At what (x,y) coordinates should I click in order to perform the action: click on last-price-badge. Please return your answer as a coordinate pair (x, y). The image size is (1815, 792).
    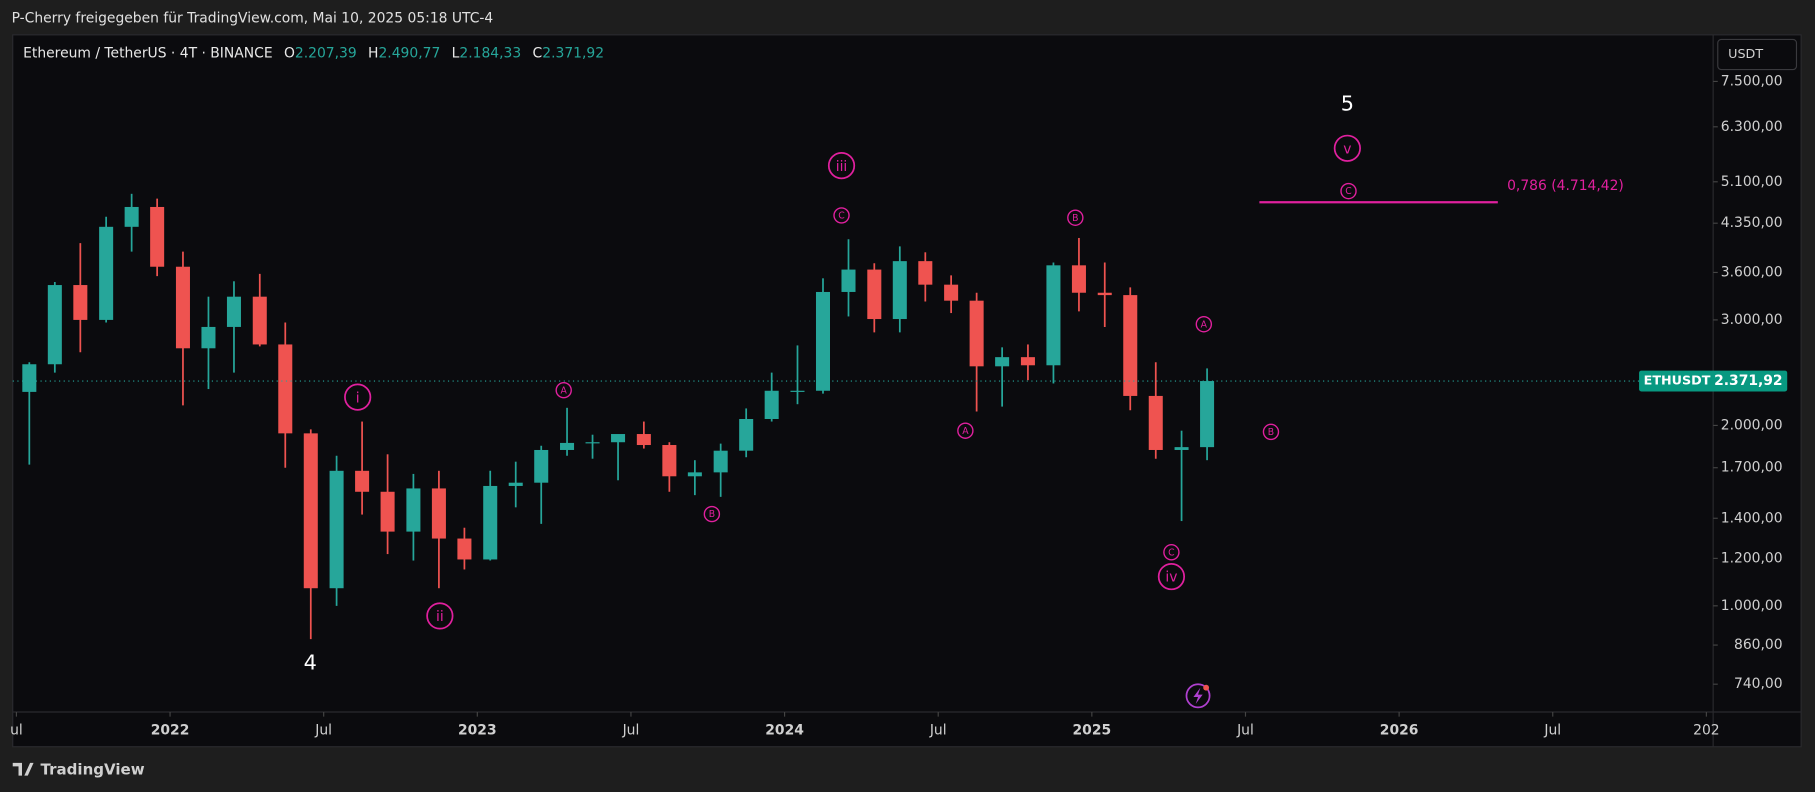
    Looking at the image, I should click on (1713, 381).